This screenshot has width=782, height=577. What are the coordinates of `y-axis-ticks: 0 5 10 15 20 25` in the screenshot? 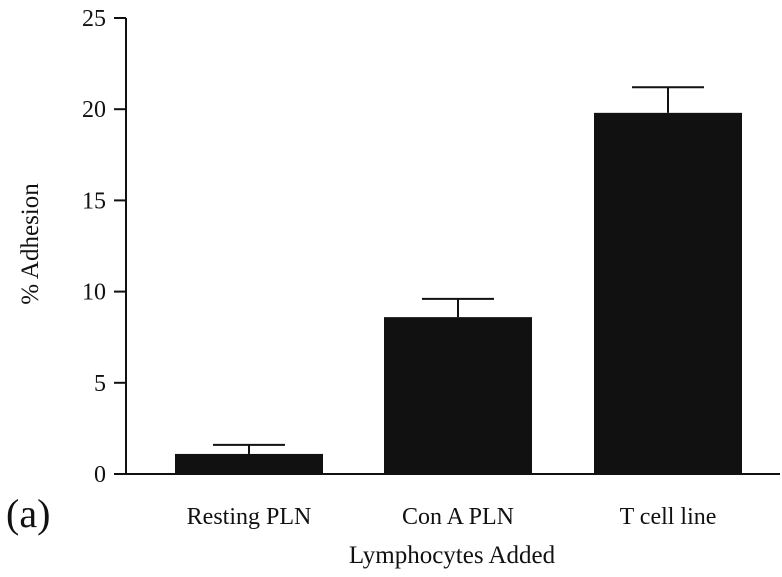 It's located at (104, 247).